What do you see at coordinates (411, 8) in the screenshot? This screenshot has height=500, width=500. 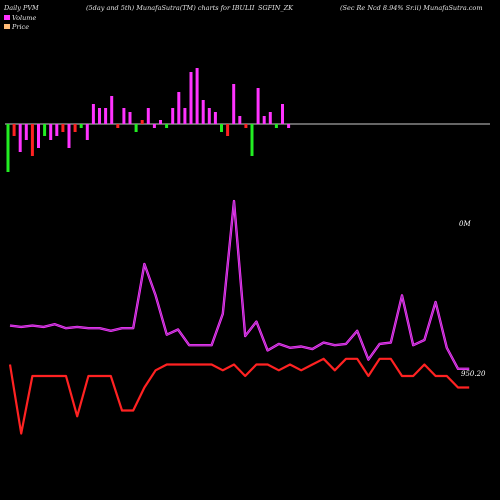 I see `header-right: (Sec Re Ncd 8.94% Sr.ii) MunafaSutra.com` at bounding box center [411, 8].